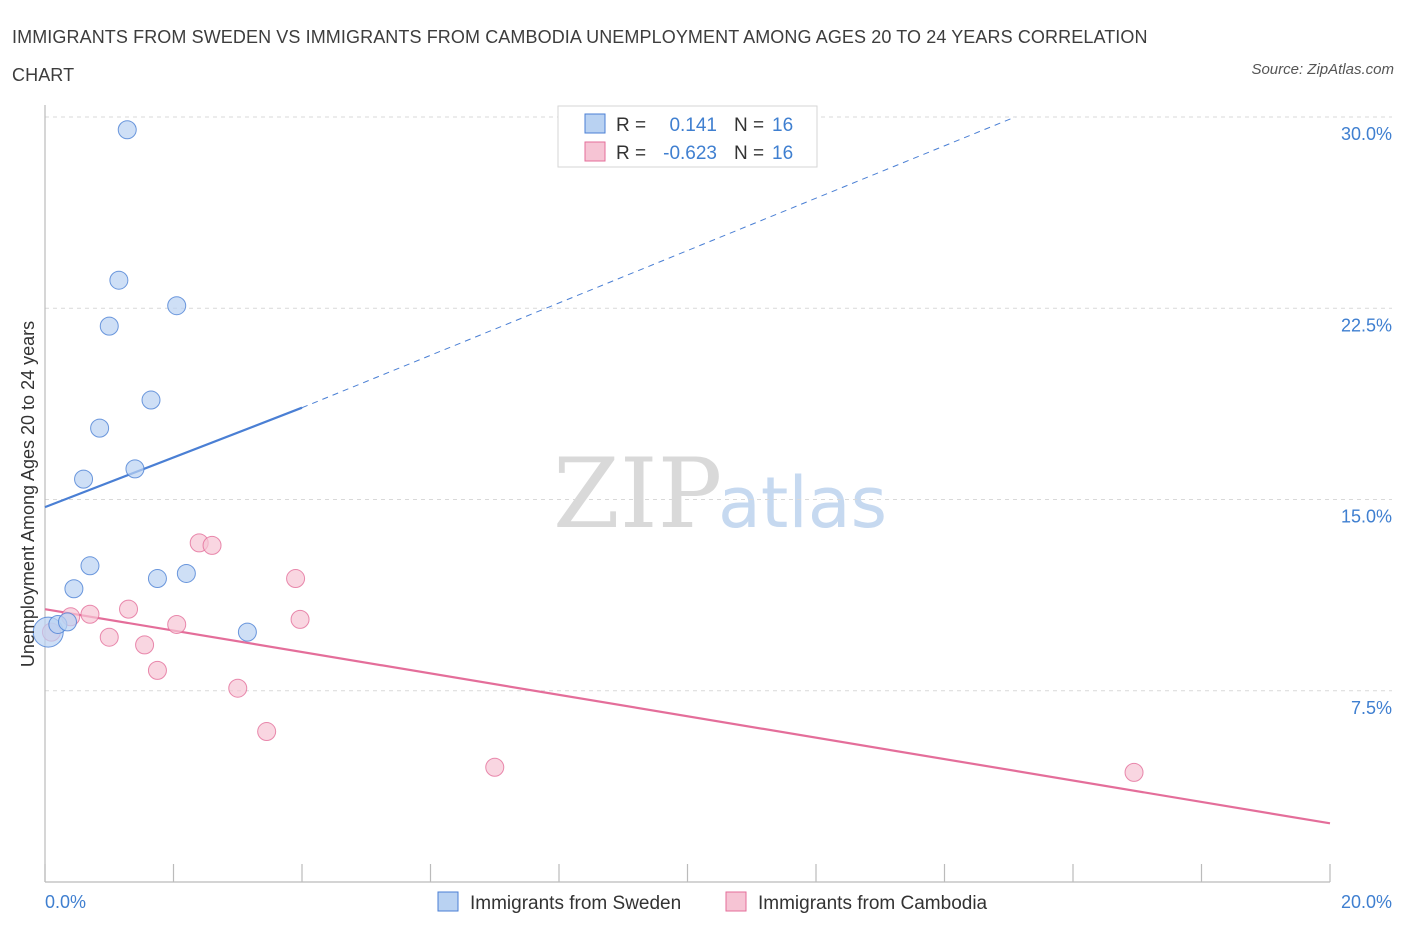 The image size is (1406, 930). What do you see at coordinates (637, 494) in the screenshot?
I see `watermark-zip: ZIP` at bounding box center [637, 494].